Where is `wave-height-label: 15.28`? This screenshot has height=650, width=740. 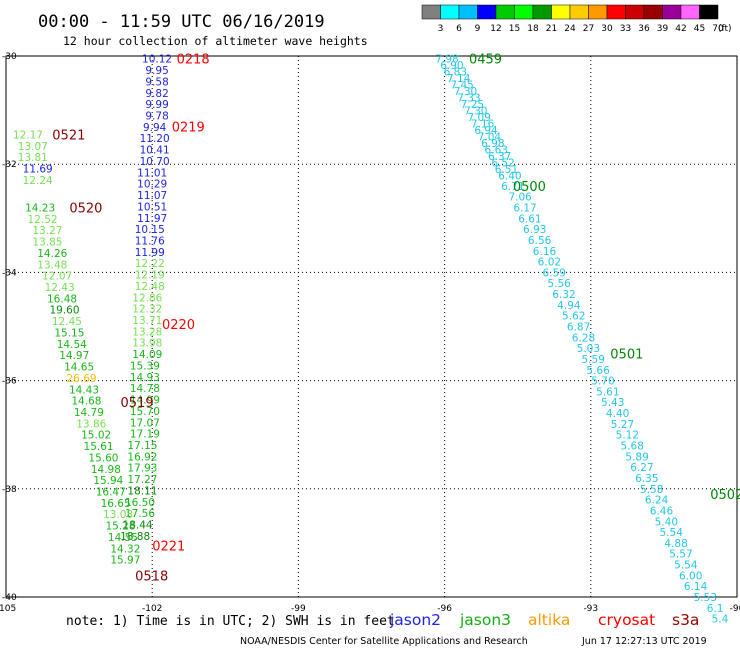 wave-height-label: 15.28 is located at coordinates (120, 527).